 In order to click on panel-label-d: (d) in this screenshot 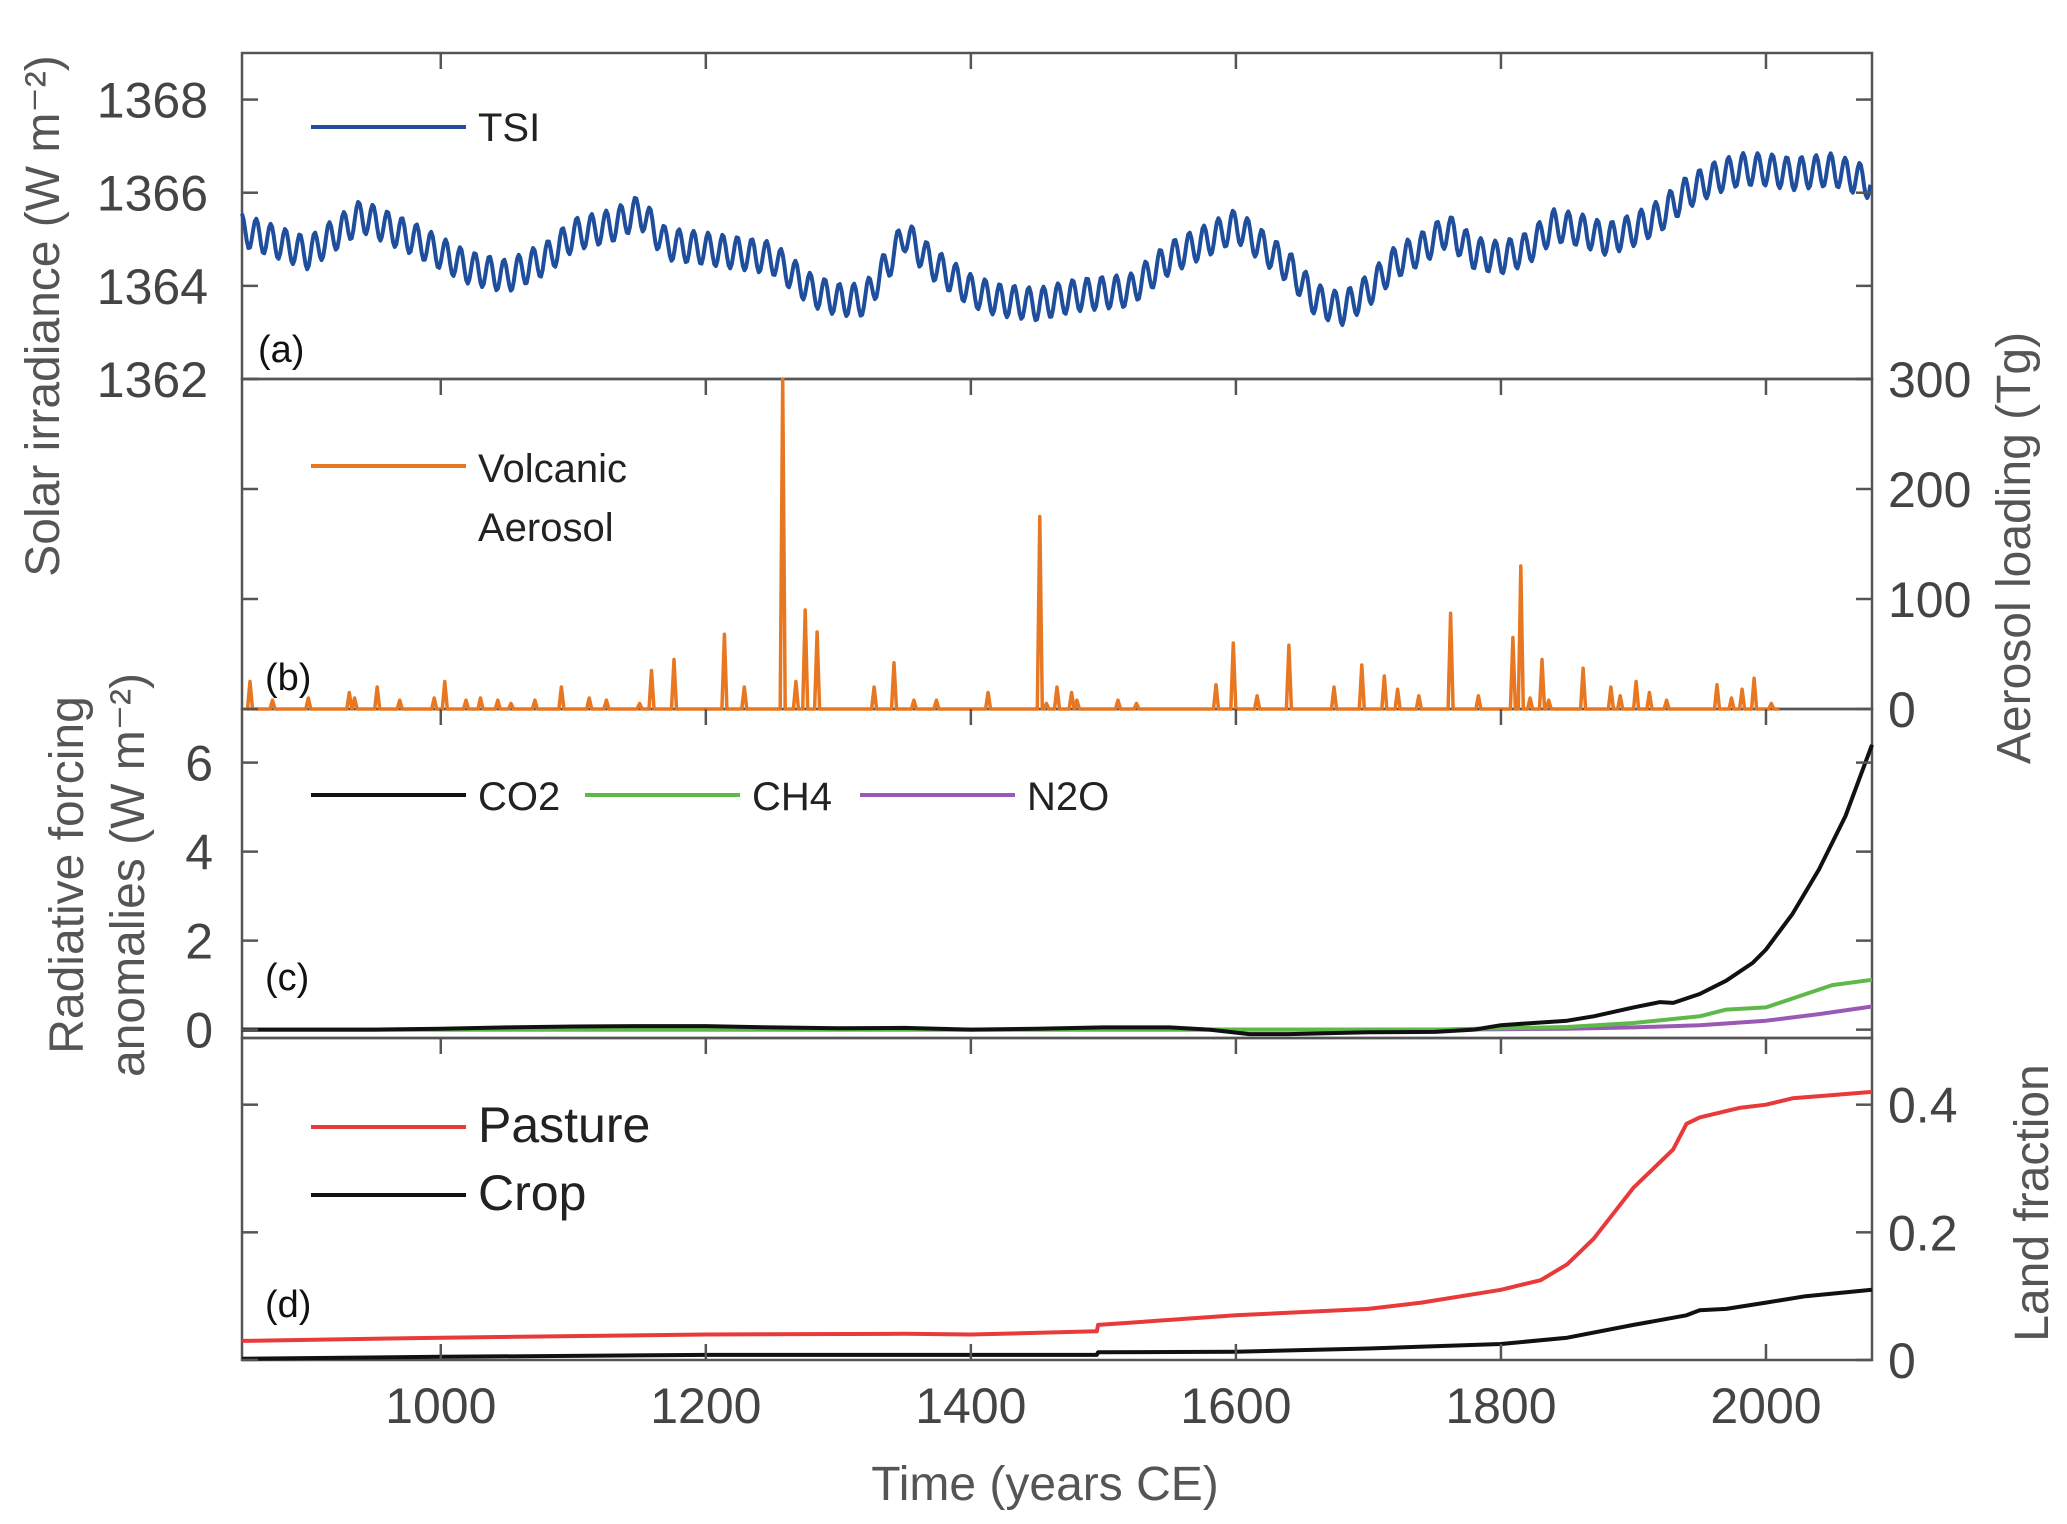, I will do `click(288, 1305)`.